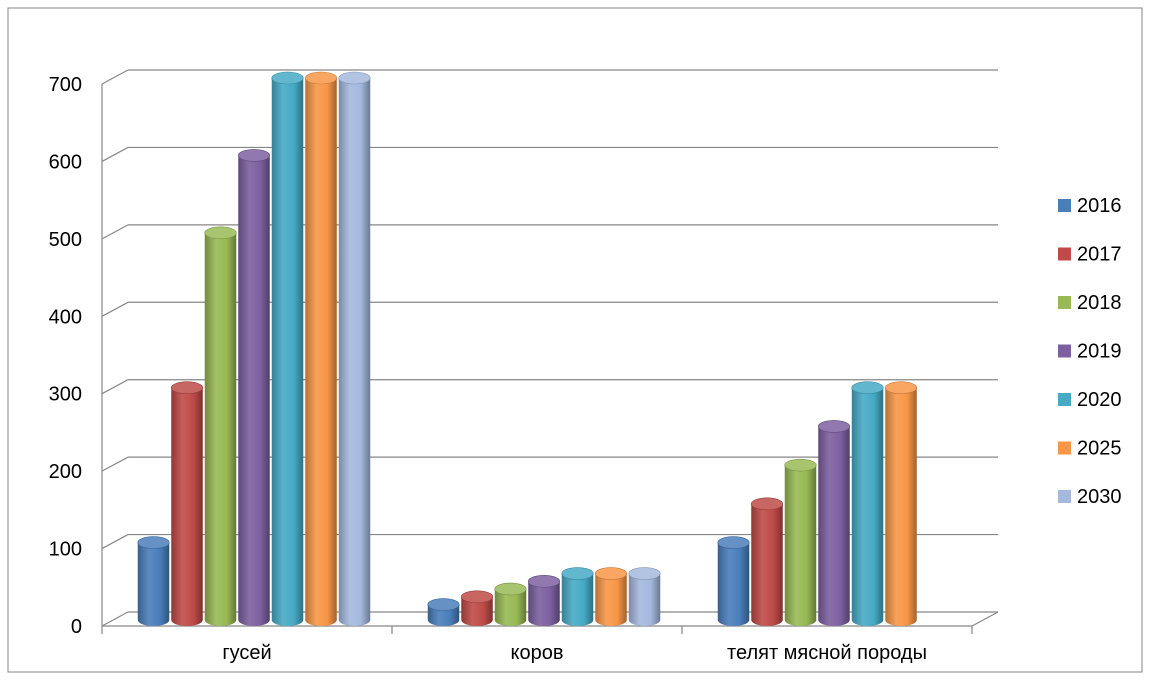  What do you see at coordinates (76, 627) in the screenshot?
I see `y-tick-label: 0` at bounding box center [76, 627].